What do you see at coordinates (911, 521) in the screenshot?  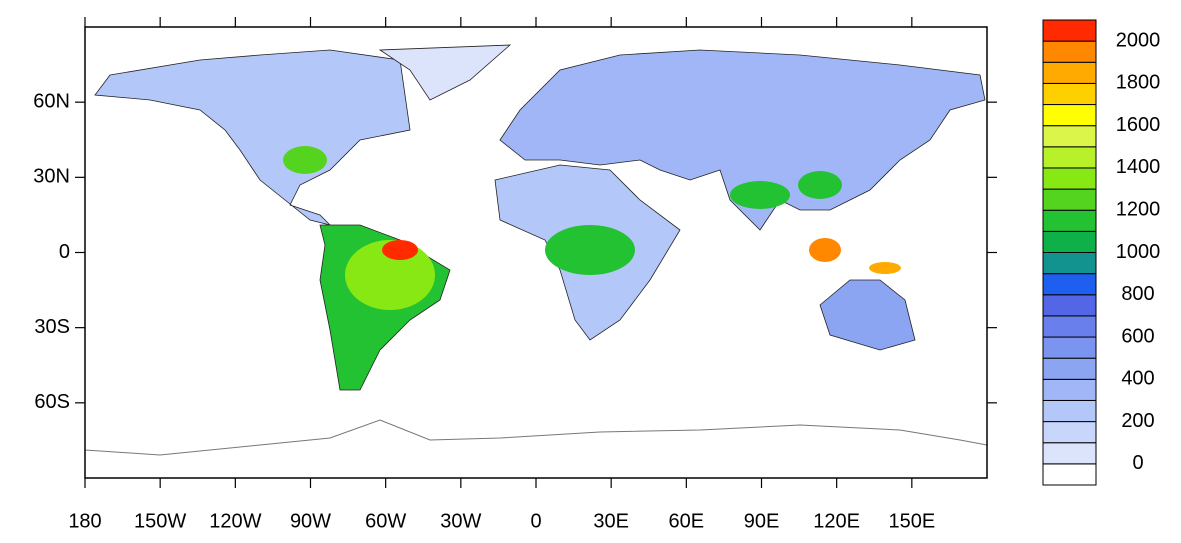 I see `x-tick-label: 150E` at bounding box center [911, 521].